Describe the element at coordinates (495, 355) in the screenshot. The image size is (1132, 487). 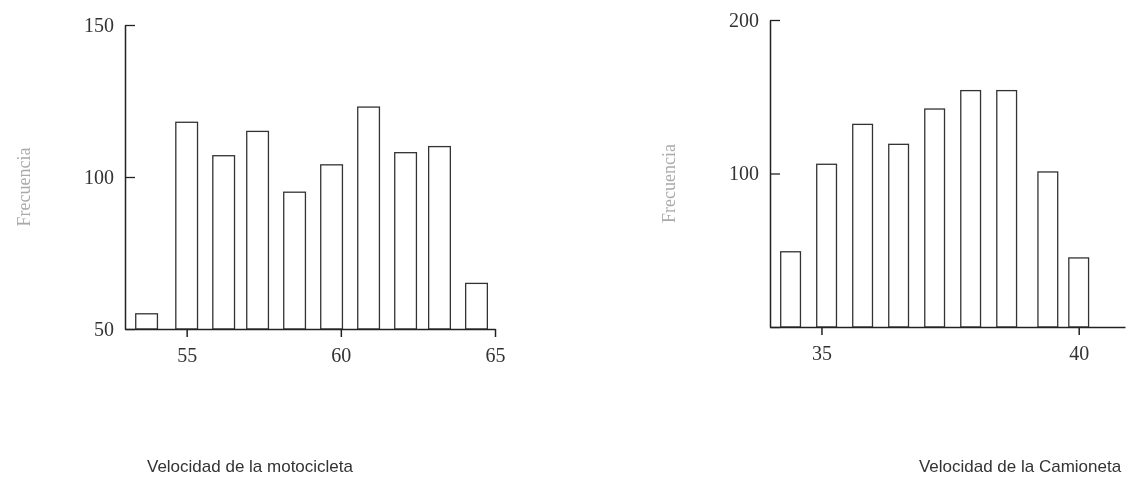
I see `x-tick-label: 65` at that location.